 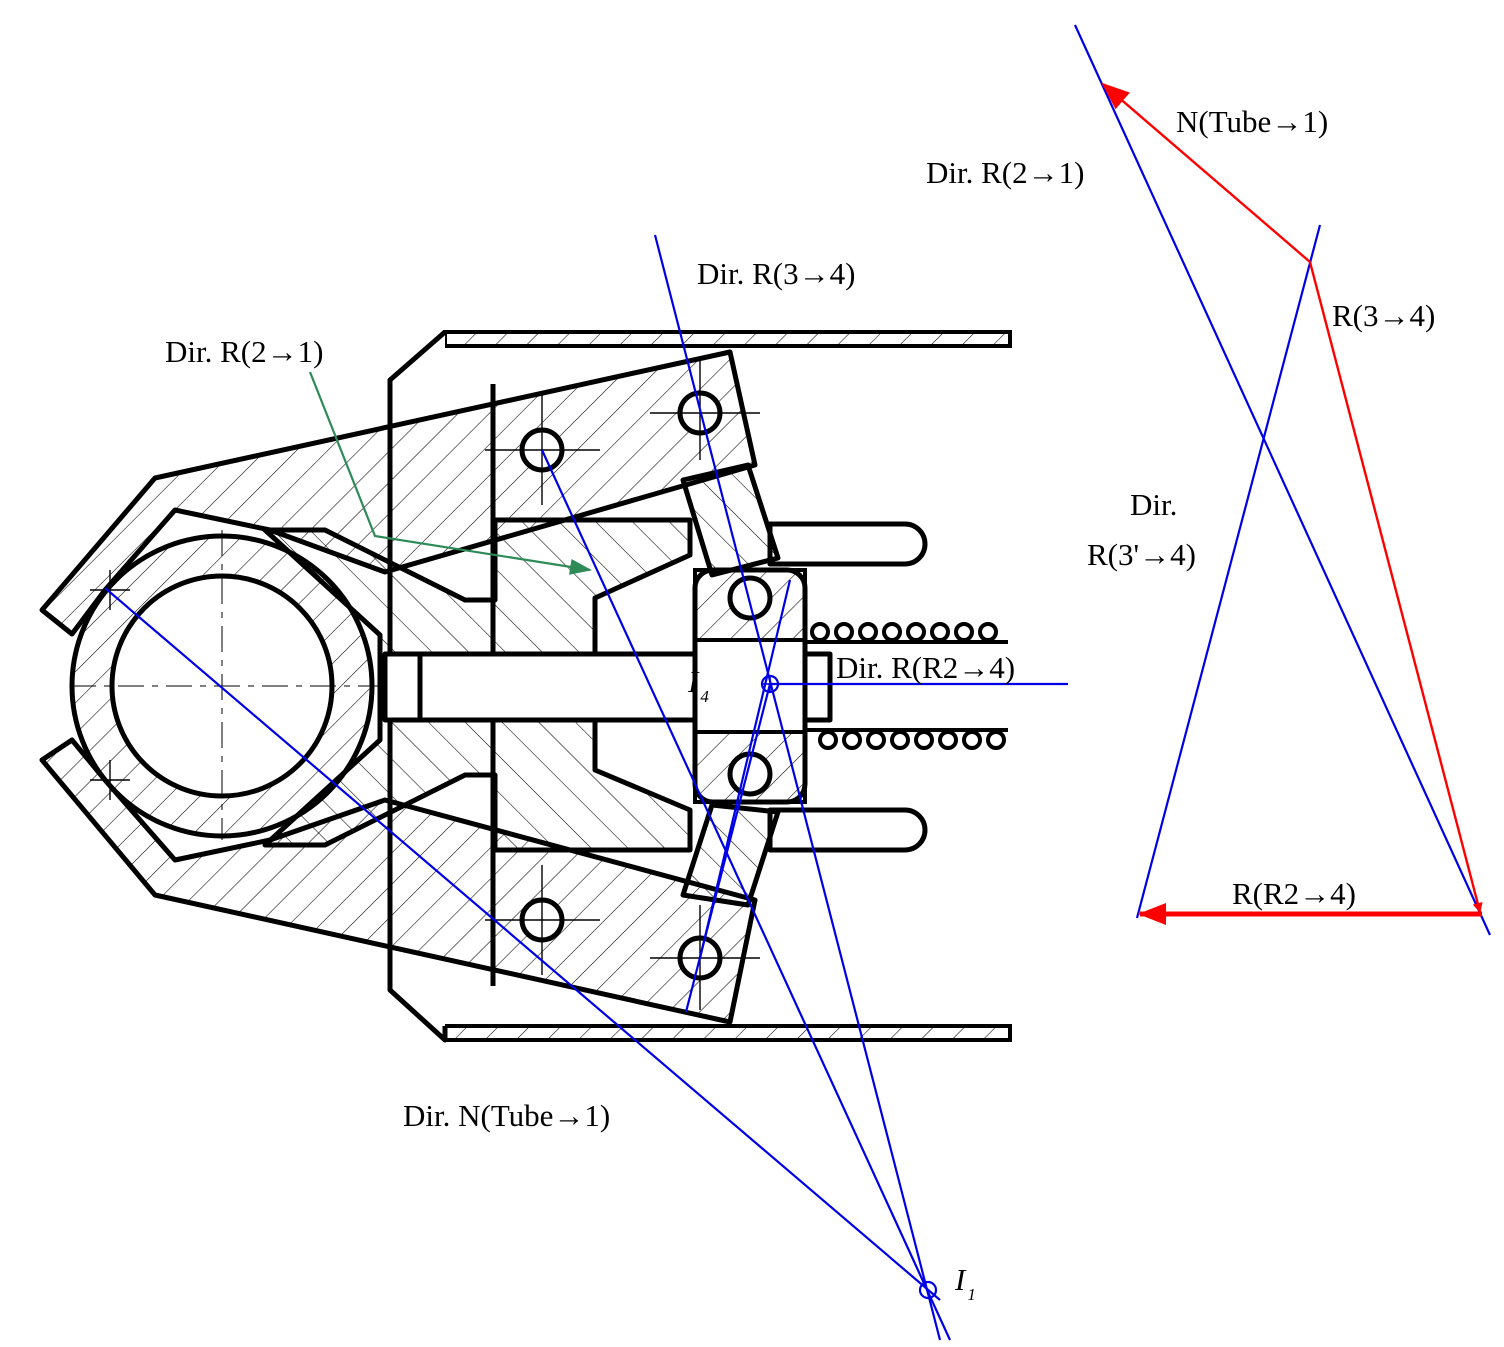 I want to click on guide-slot-bottom, so click(x=847, y=830).